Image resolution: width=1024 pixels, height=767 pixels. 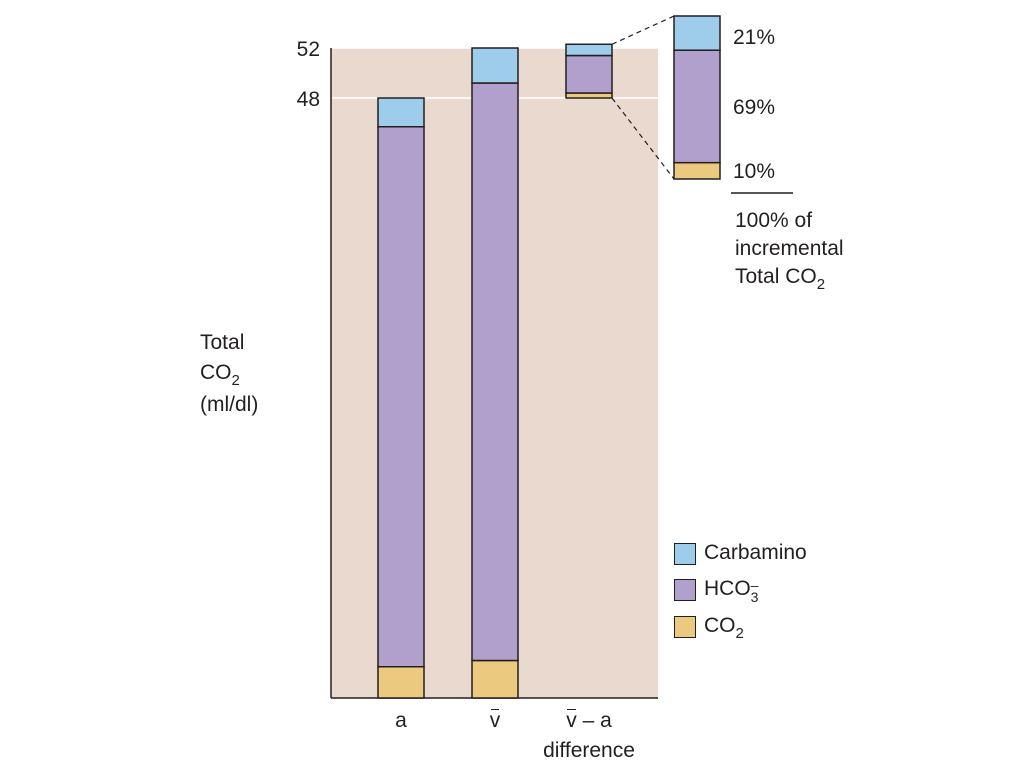 What do you see at coordinates (685, 627) in the screenshot?
I see `legend-swatch-co2` at bounding box center [685, 627].